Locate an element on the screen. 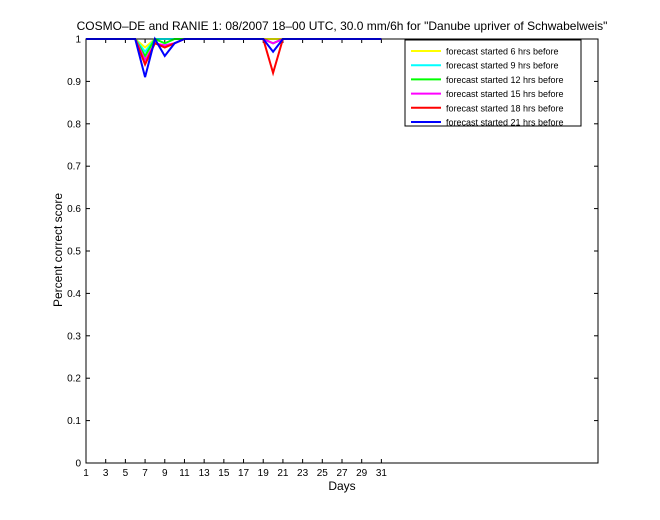  legend-label-2: forecast started 9 hrs before is located at coordinates (502, 66).